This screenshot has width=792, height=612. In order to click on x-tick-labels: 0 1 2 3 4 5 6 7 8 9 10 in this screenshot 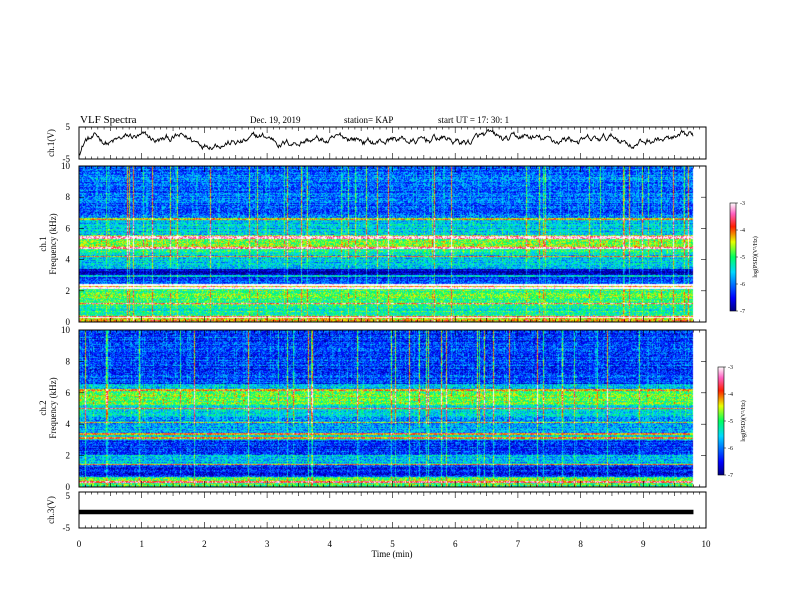, I will do `click(394, 544)`.